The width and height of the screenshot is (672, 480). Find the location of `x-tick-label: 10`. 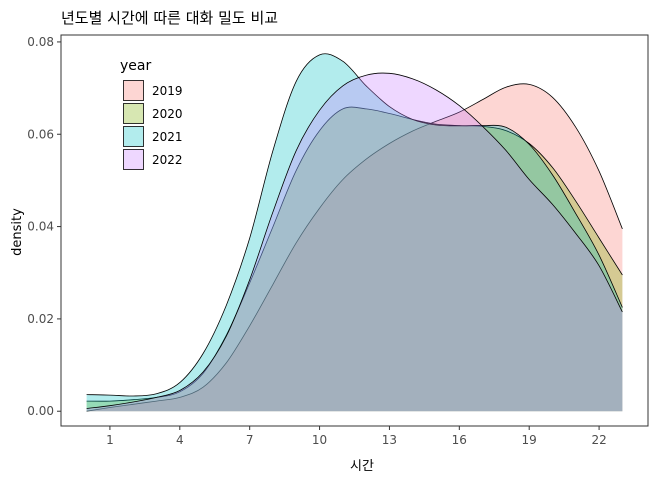

x-tick-label: 10 is located at coordinates (319, 440).